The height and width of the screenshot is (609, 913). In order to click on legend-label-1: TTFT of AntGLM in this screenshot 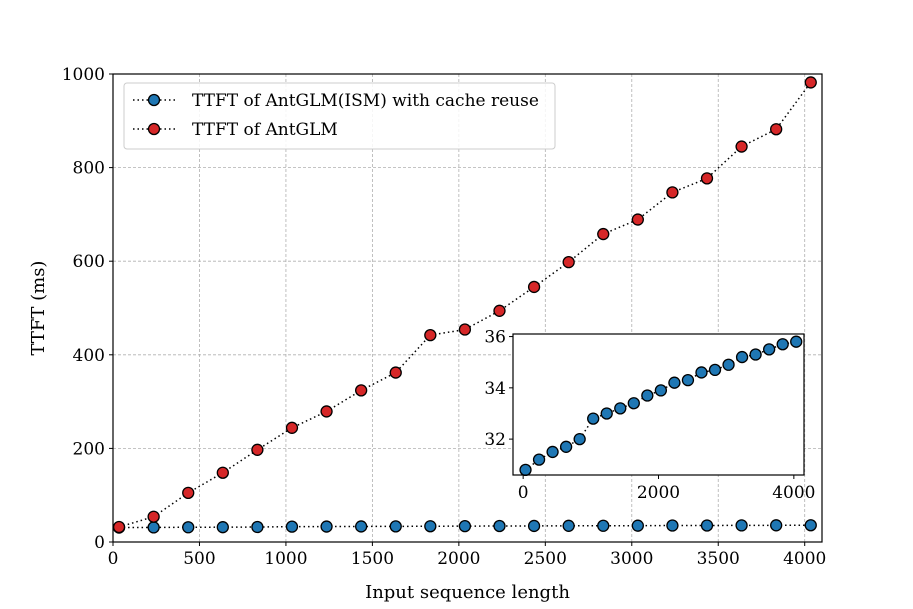, I will do `click(265, 130)`.